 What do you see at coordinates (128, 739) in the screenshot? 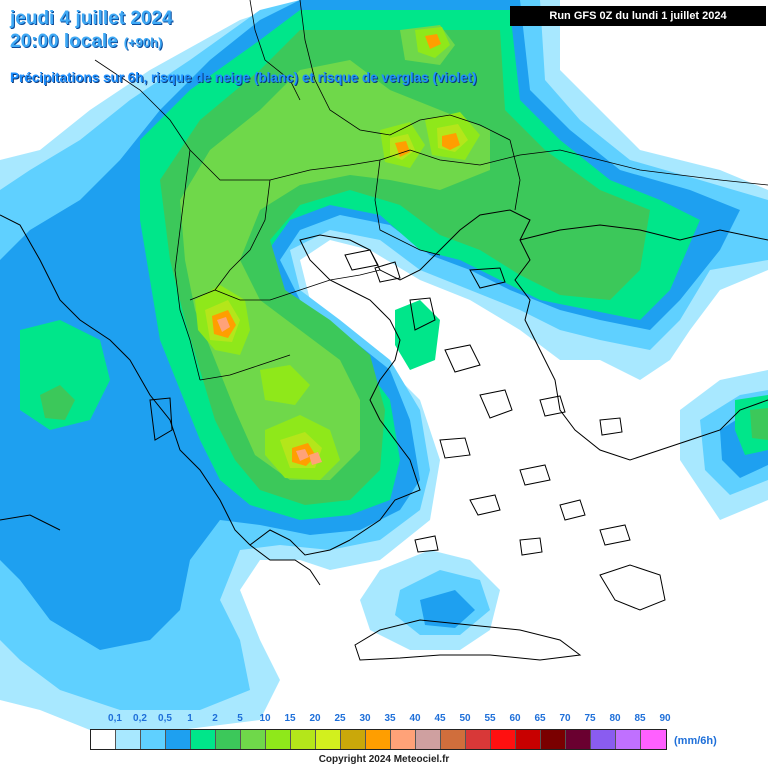
I see `legend-swatch: #a8e8ff` at bounding box center [128, 739].